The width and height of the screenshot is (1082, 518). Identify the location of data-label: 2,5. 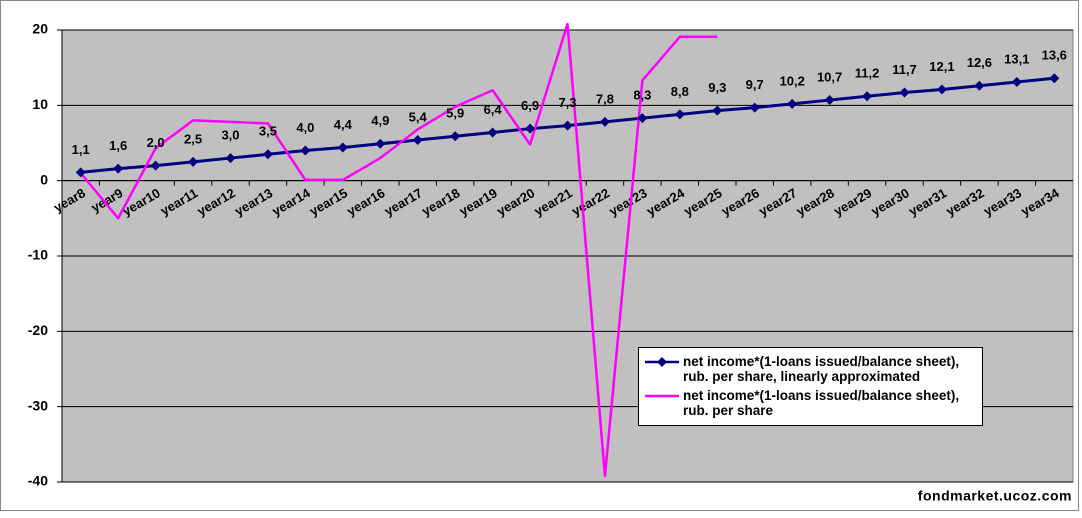
(193, 138).